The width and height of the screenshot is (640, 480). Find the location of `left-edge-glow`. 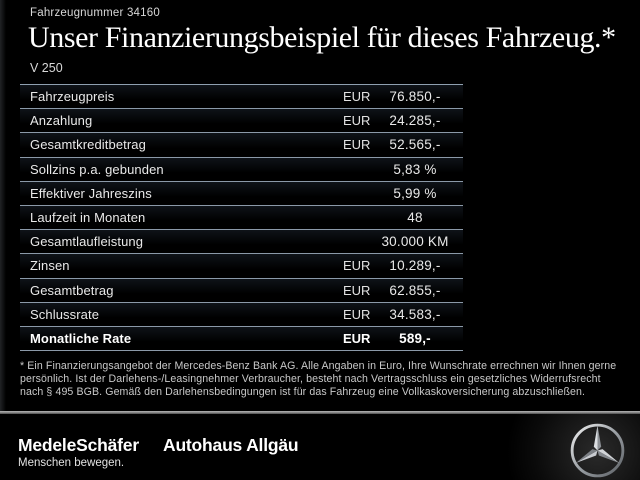

left-edge-glow is located at coordinates (3, 240).